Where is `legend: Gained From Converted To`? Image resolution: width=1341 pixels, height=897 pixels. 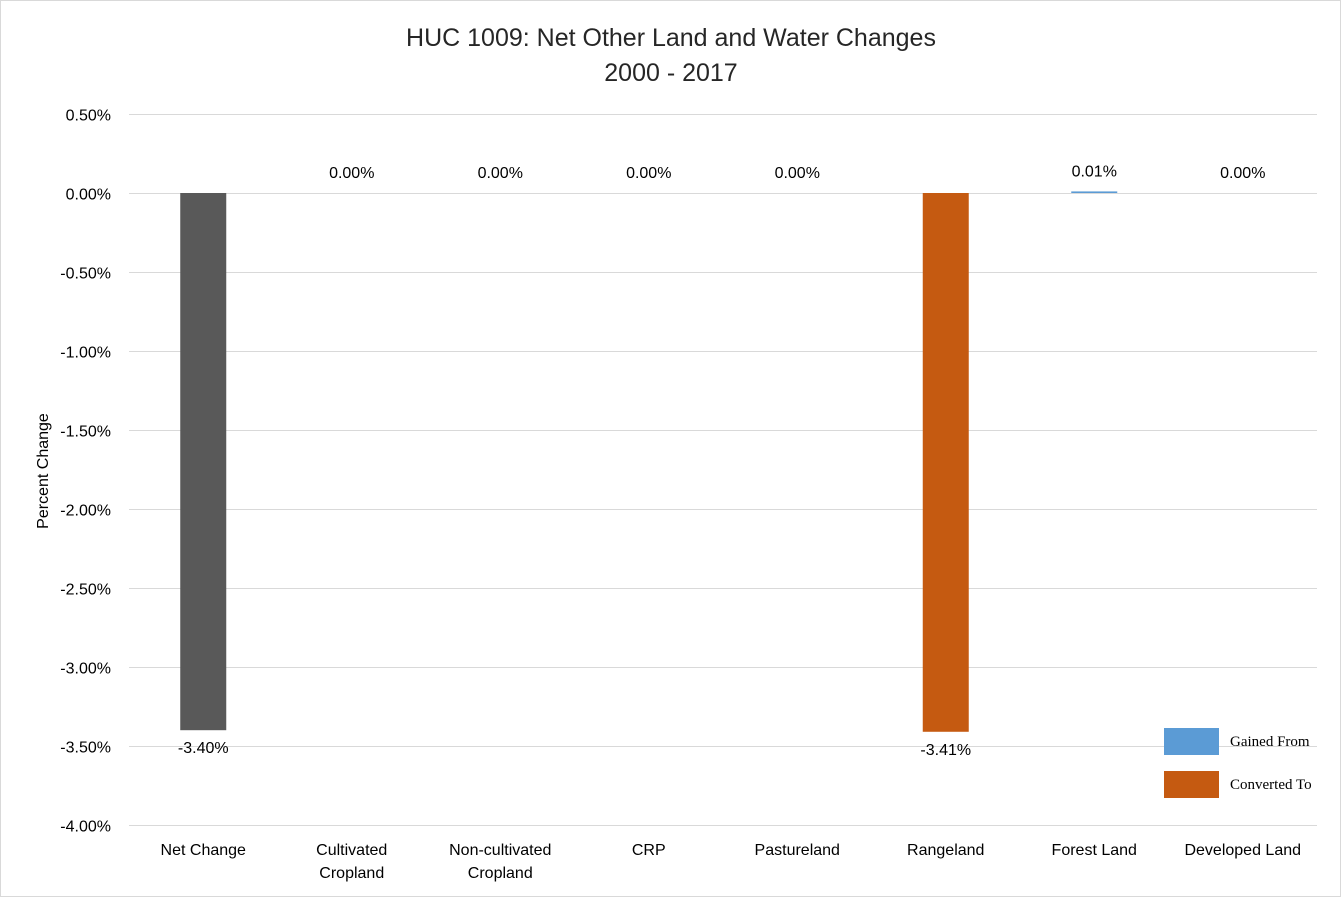
legend: Gained From Converted To is located at coordinates (1238, 763).